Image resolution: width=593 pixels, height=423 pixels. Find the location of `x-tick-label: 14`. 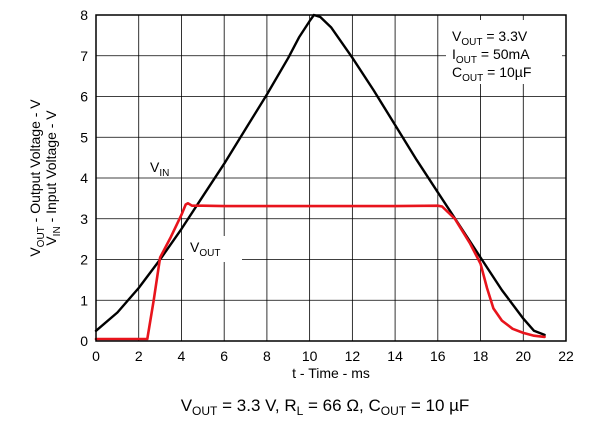

x-tick-label: 14 is located at coordinates (395, 356).